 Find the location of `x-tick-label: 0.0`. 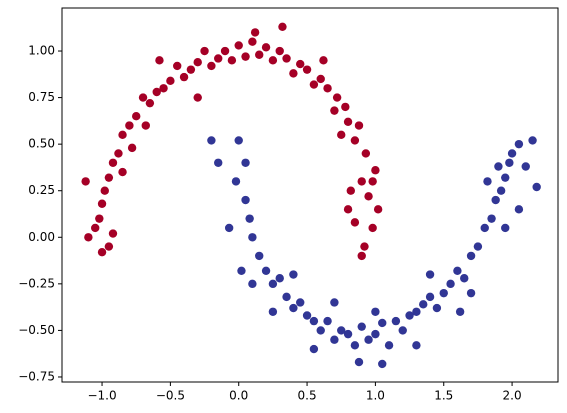

x-tick-label: 0.0 is located at coordinates (238, 396).